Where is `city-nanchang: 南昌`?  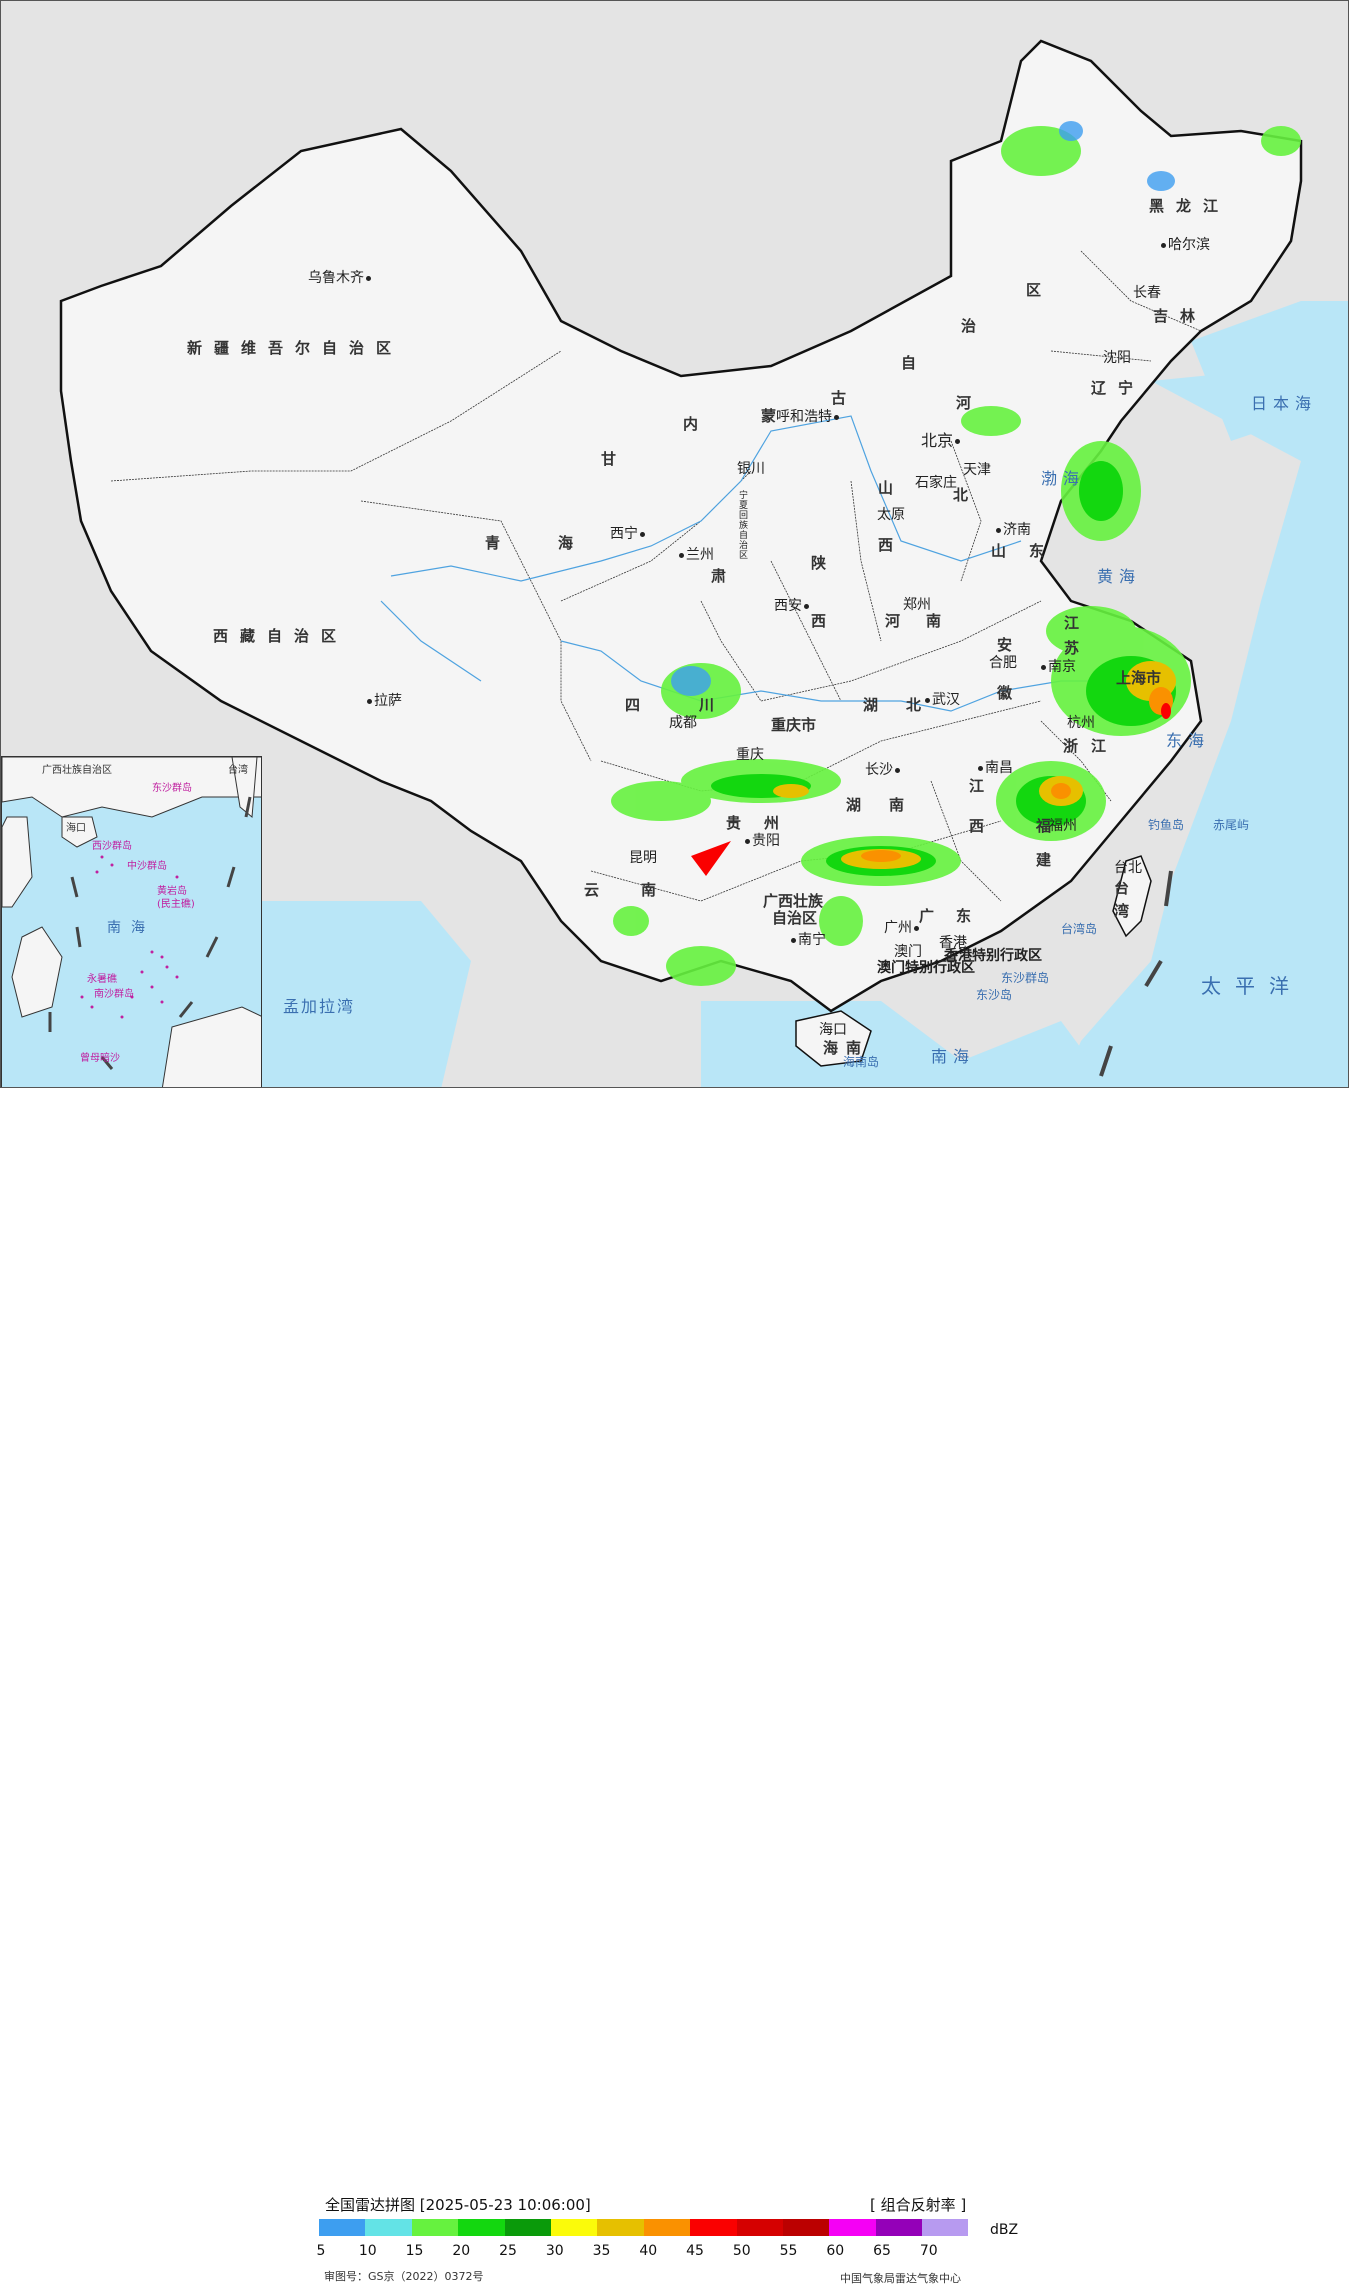 city-nanchang: 南昌 is located at coordinates (994, 768).